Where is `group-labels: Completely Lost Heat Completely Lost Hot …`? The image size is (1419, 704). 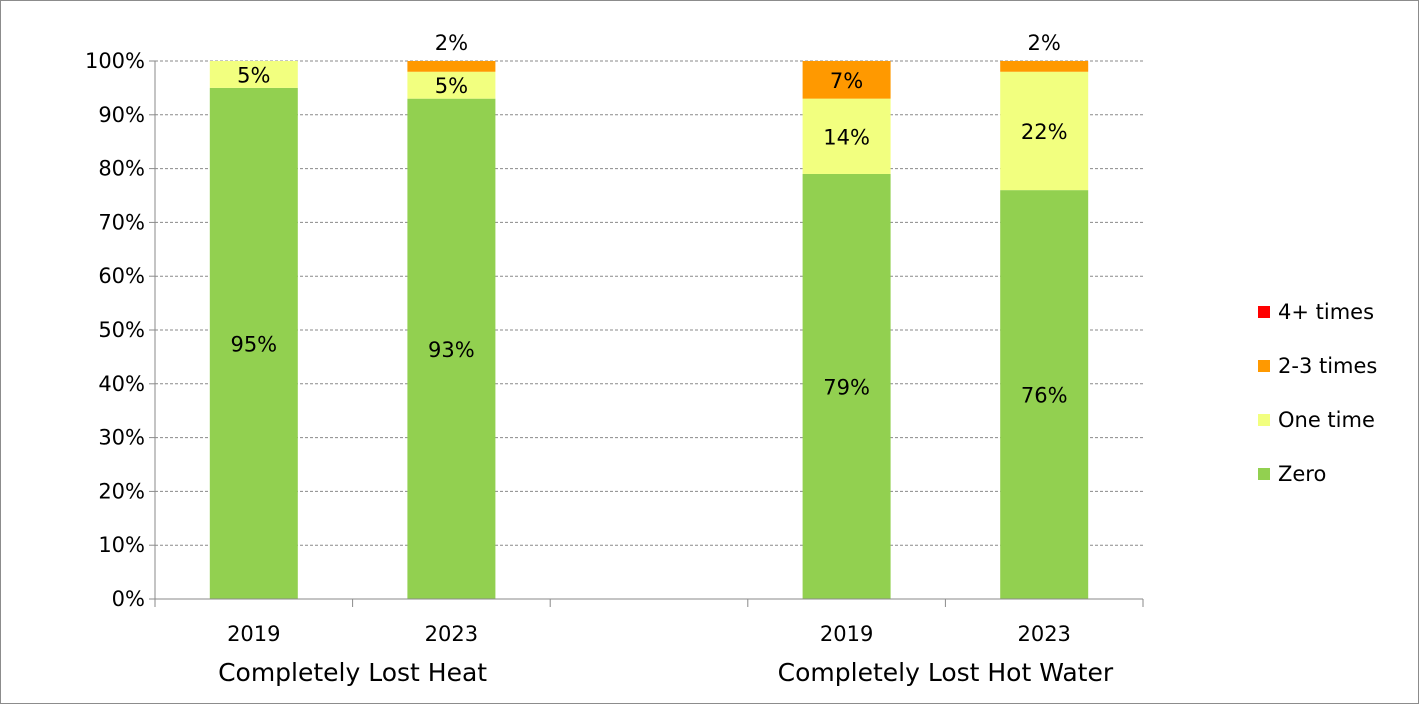
group-labels: Completely Lost Heat Completely Lost Hot … is located at coordinates (666, 672).